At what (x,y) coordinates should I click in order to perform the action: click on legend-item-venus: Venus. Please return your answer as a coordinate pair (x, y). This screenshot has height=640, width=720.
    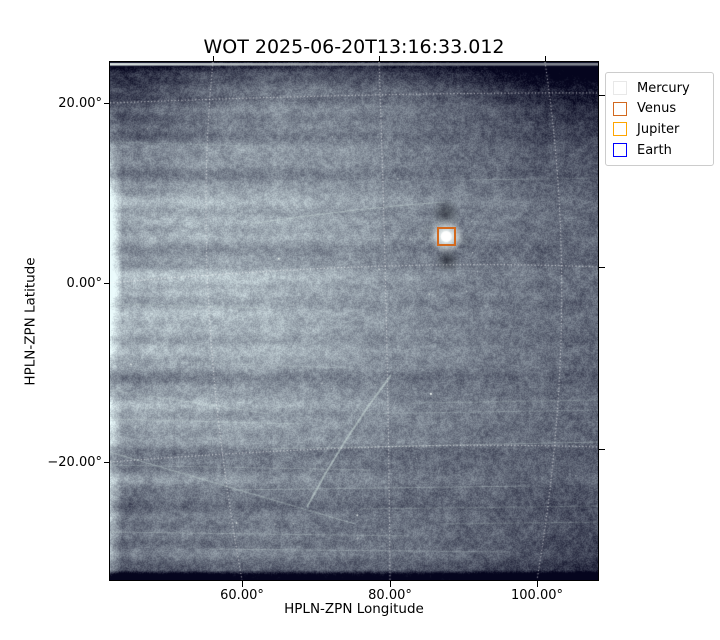
    Looking at the image, I should click on (659, 109).